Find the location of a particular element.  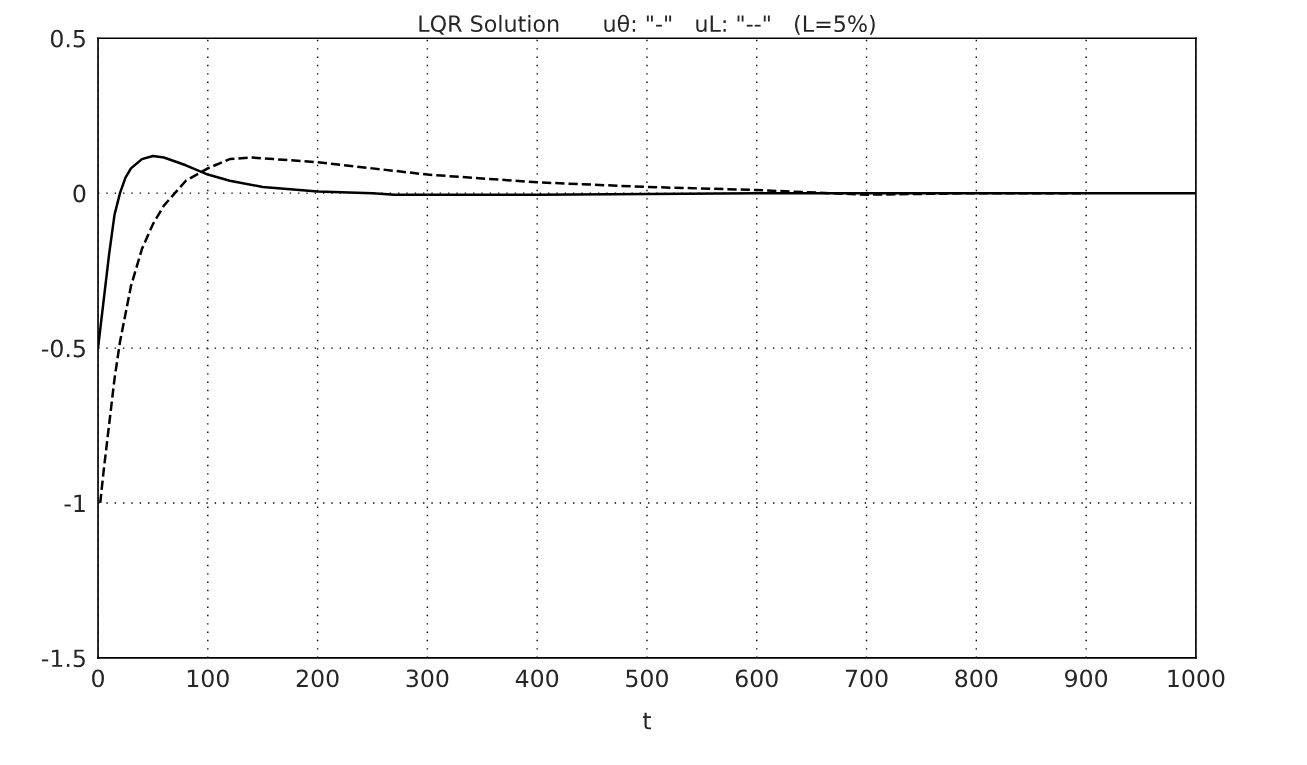

y-tick-label: 0 is located at coordinates (79, 193).